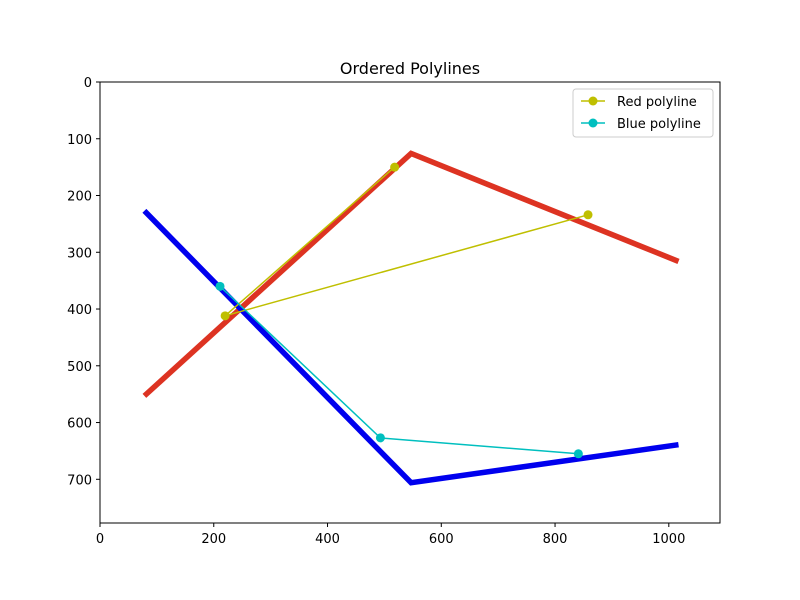 The image size is (800, 600). What do you see at coordinates (79, 197) in the screenshot?
I see `y-tick-label-2: 200` at bounding box center [79, 197].